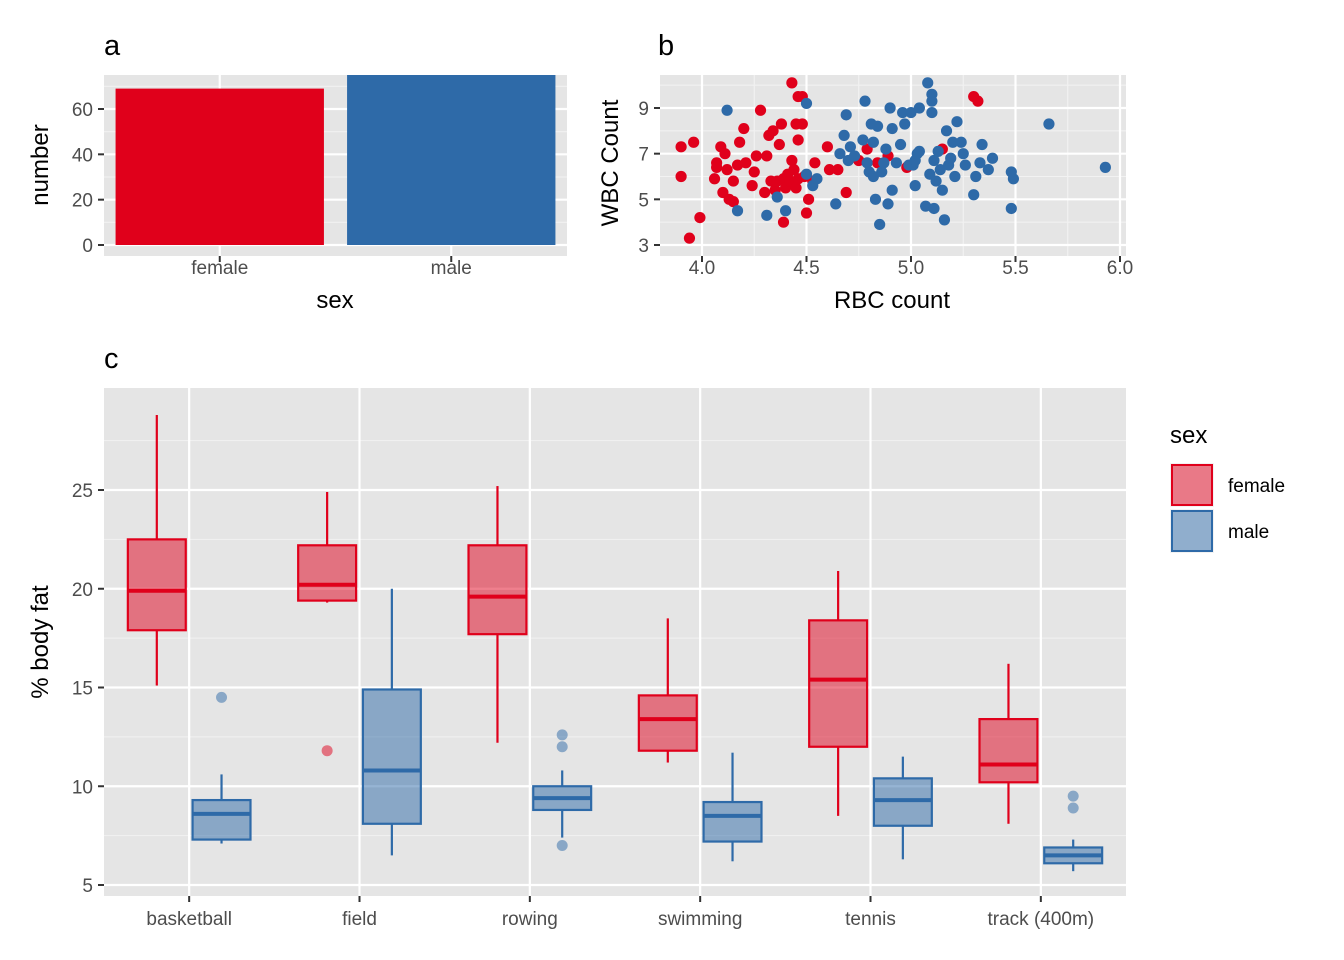 This screenshot has height=960, width=1344. Describe the element at coordinates (334, 300) in the screenshot. I see `panel-a-x-axis-title: sex` at that location.